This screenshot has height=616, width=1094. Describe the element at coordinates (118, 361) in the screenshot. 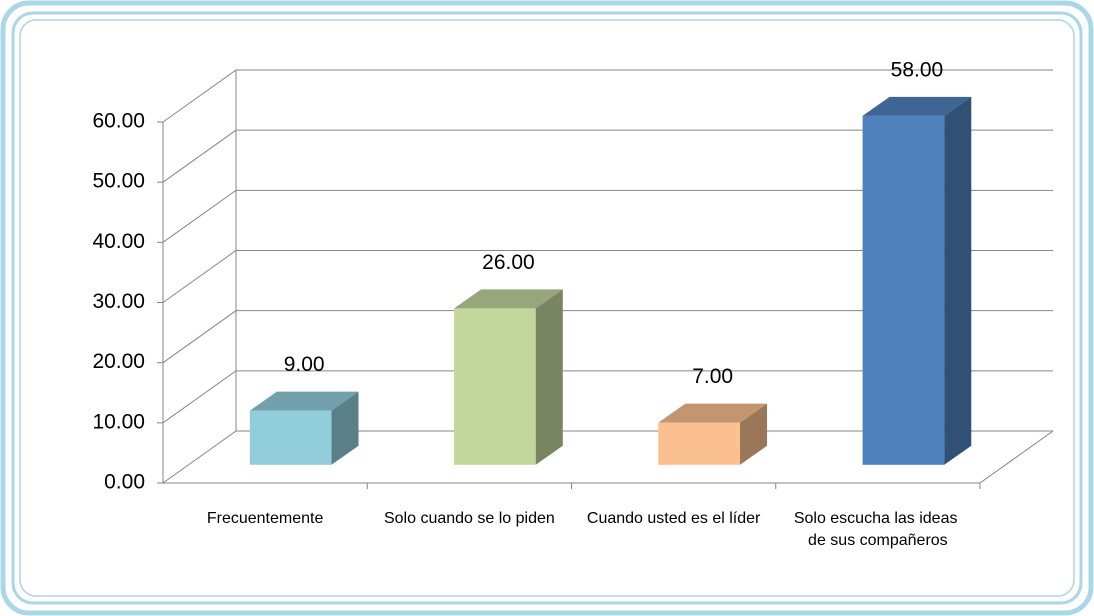

I see `y-tick-label: 20.00` at that location.